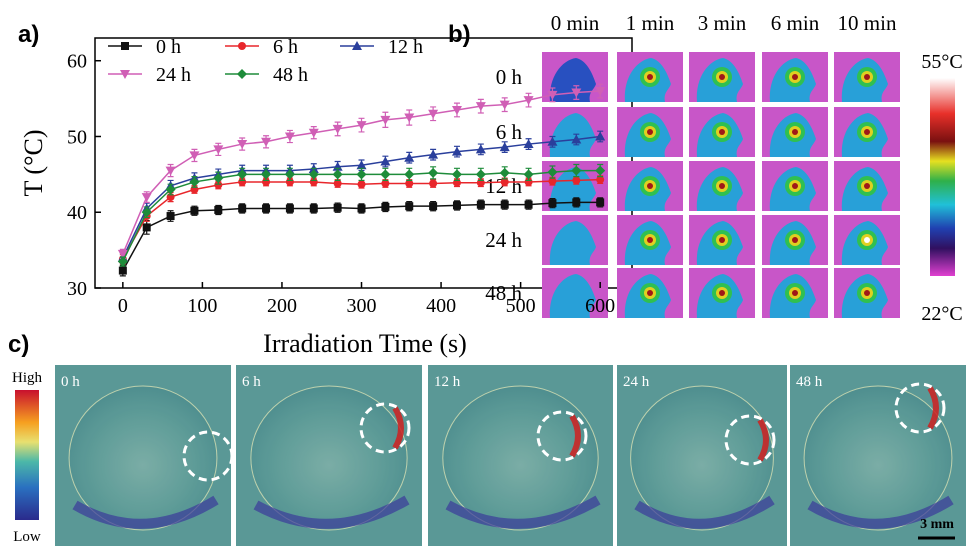 The width and height of the screenshot is (969, 551). I want to click on y-tick-label: 60, so click(77, 62).